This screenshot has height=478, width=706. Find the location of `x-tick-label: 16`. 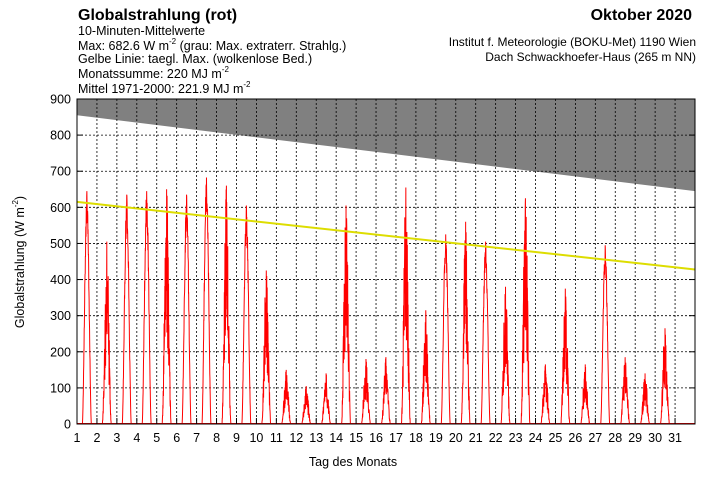

x-tick-label: 16 is located at coordinates (376, 438).